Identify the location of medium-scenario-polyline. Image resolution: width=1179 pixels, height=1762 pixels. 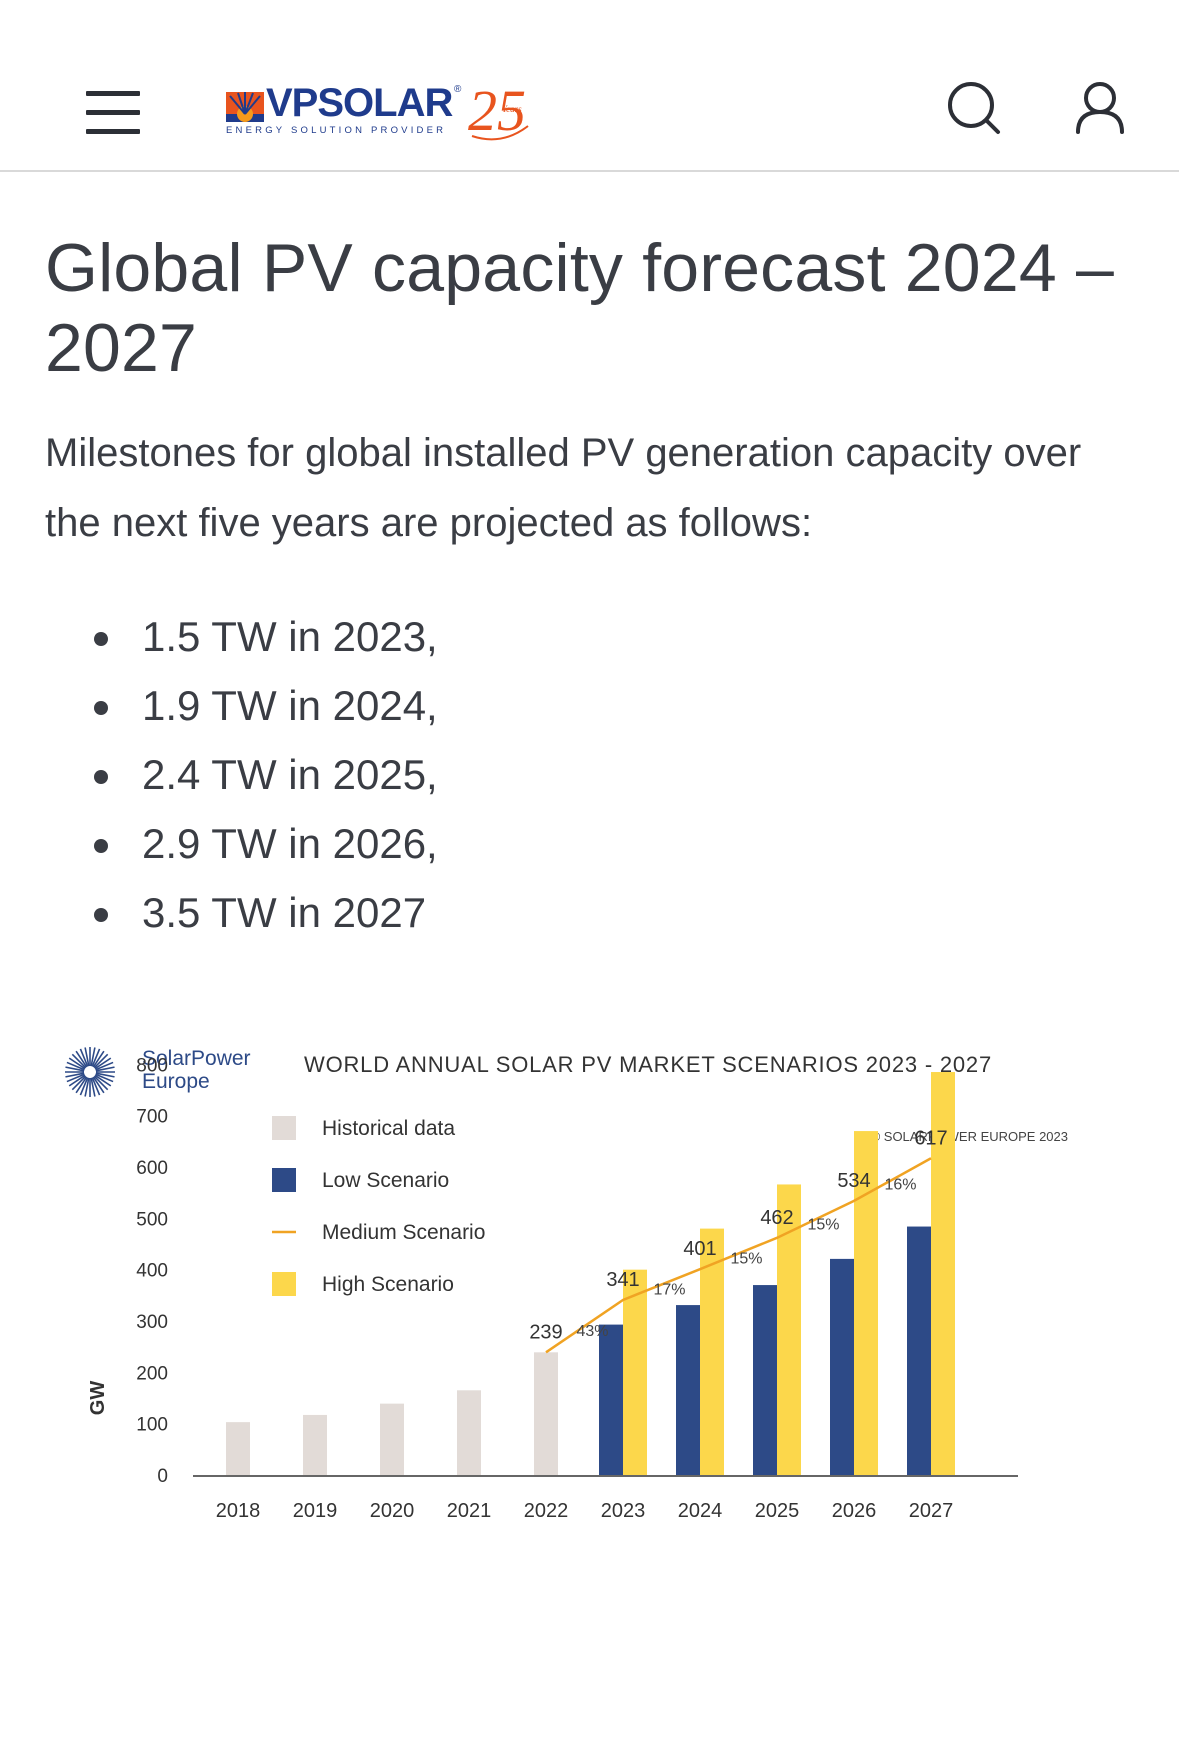
(738, 1255).